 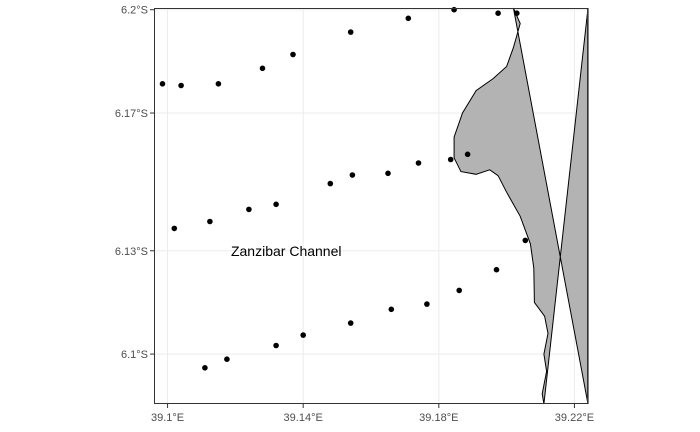 What do you see at coordinates (303, 418) in the screenshot?
I see `x-tick-label: 39.14°E` at bounding box center [303, 418].